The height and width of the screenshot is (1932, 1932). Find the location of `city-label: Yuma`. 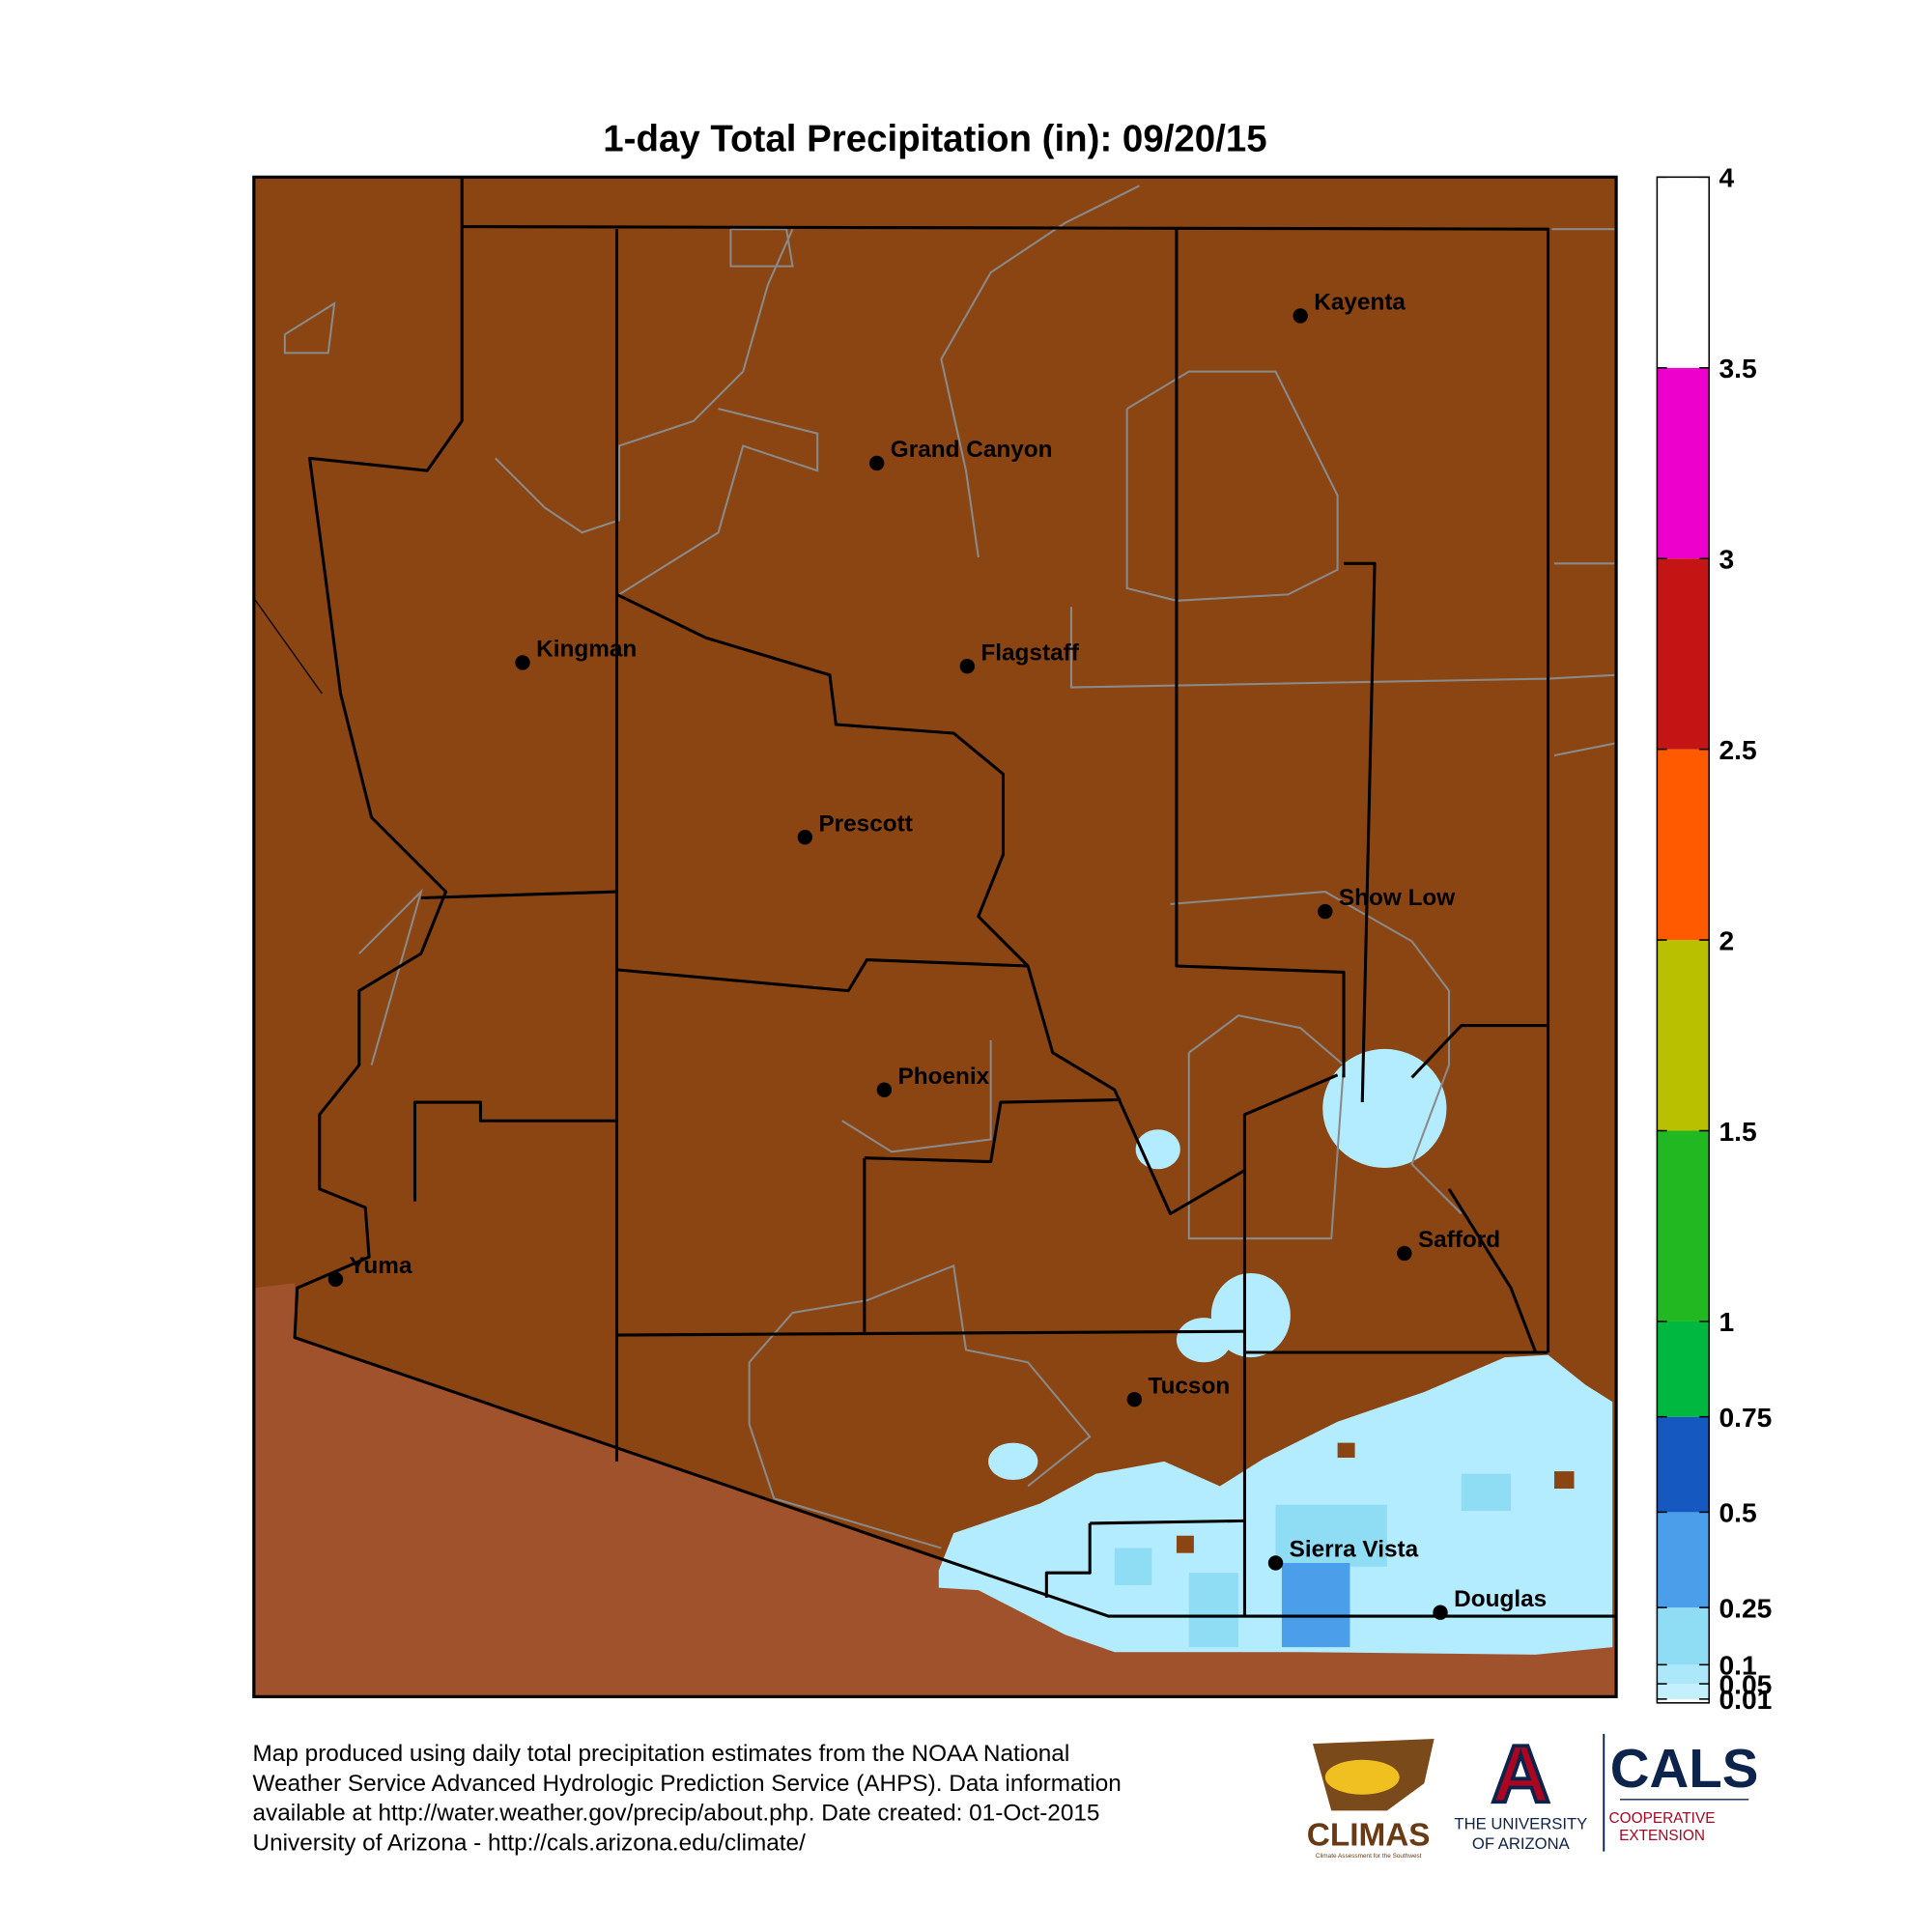

city-label: Yuma is located at coordinates (381, 1266).